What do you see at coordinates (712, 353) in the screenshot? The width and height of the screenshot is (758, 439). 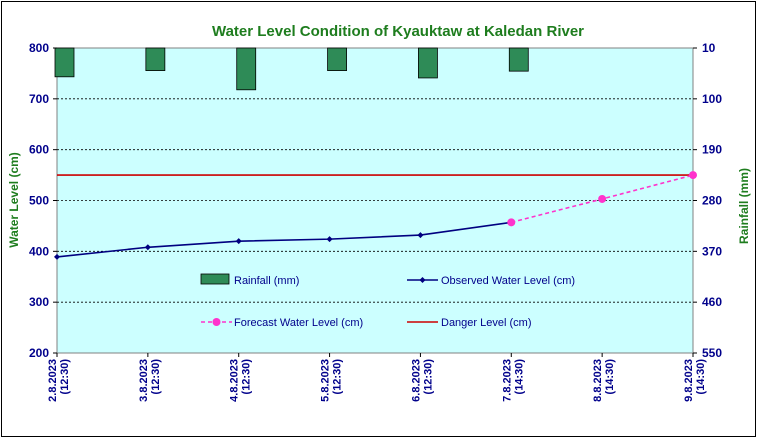 I see `right-tick-label: 550` at bounding box center [712, 353].